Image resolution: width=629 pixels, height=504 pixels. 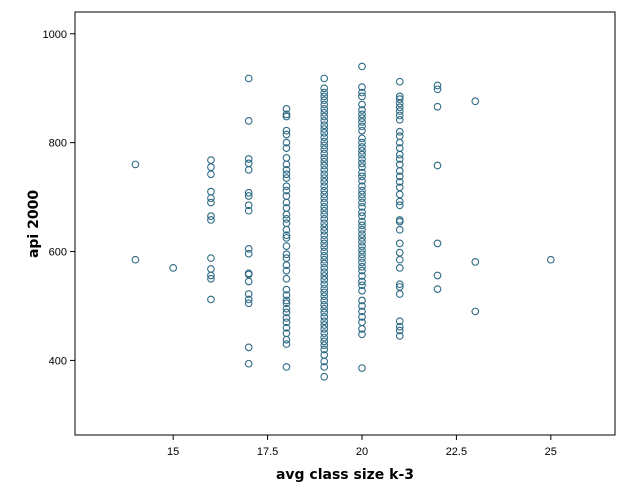 I want to click on y-tick-label: 1000, so click(x=55, y=35).